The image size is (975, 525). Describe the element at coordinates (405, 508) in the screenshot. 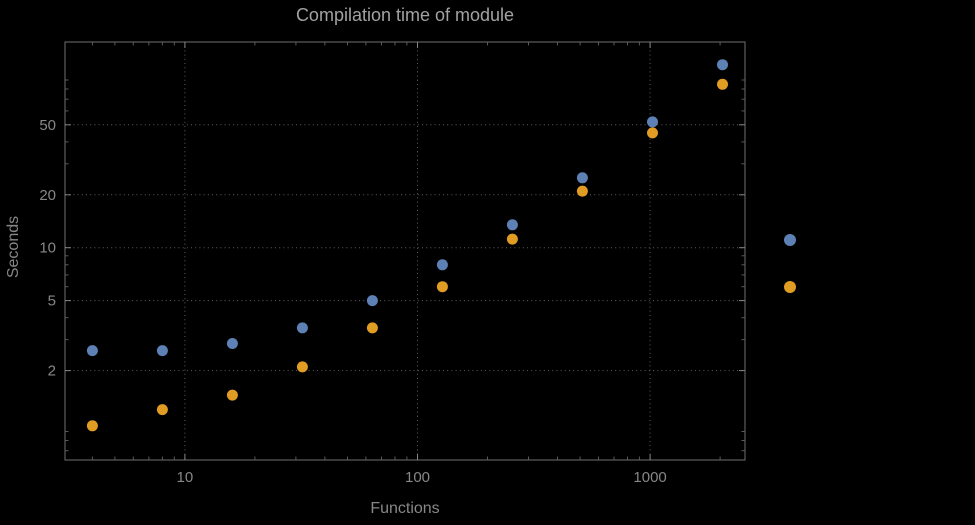

I see `x-axis-label: Functions` at that location.